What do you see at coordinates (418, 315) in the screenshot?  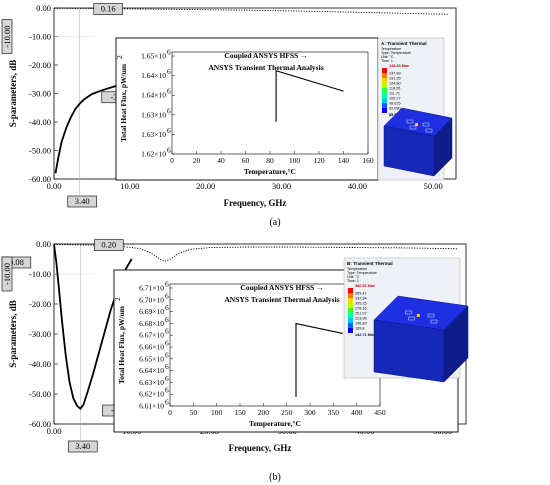 I see `sim-hotspot` at bounding box center [418, 315].